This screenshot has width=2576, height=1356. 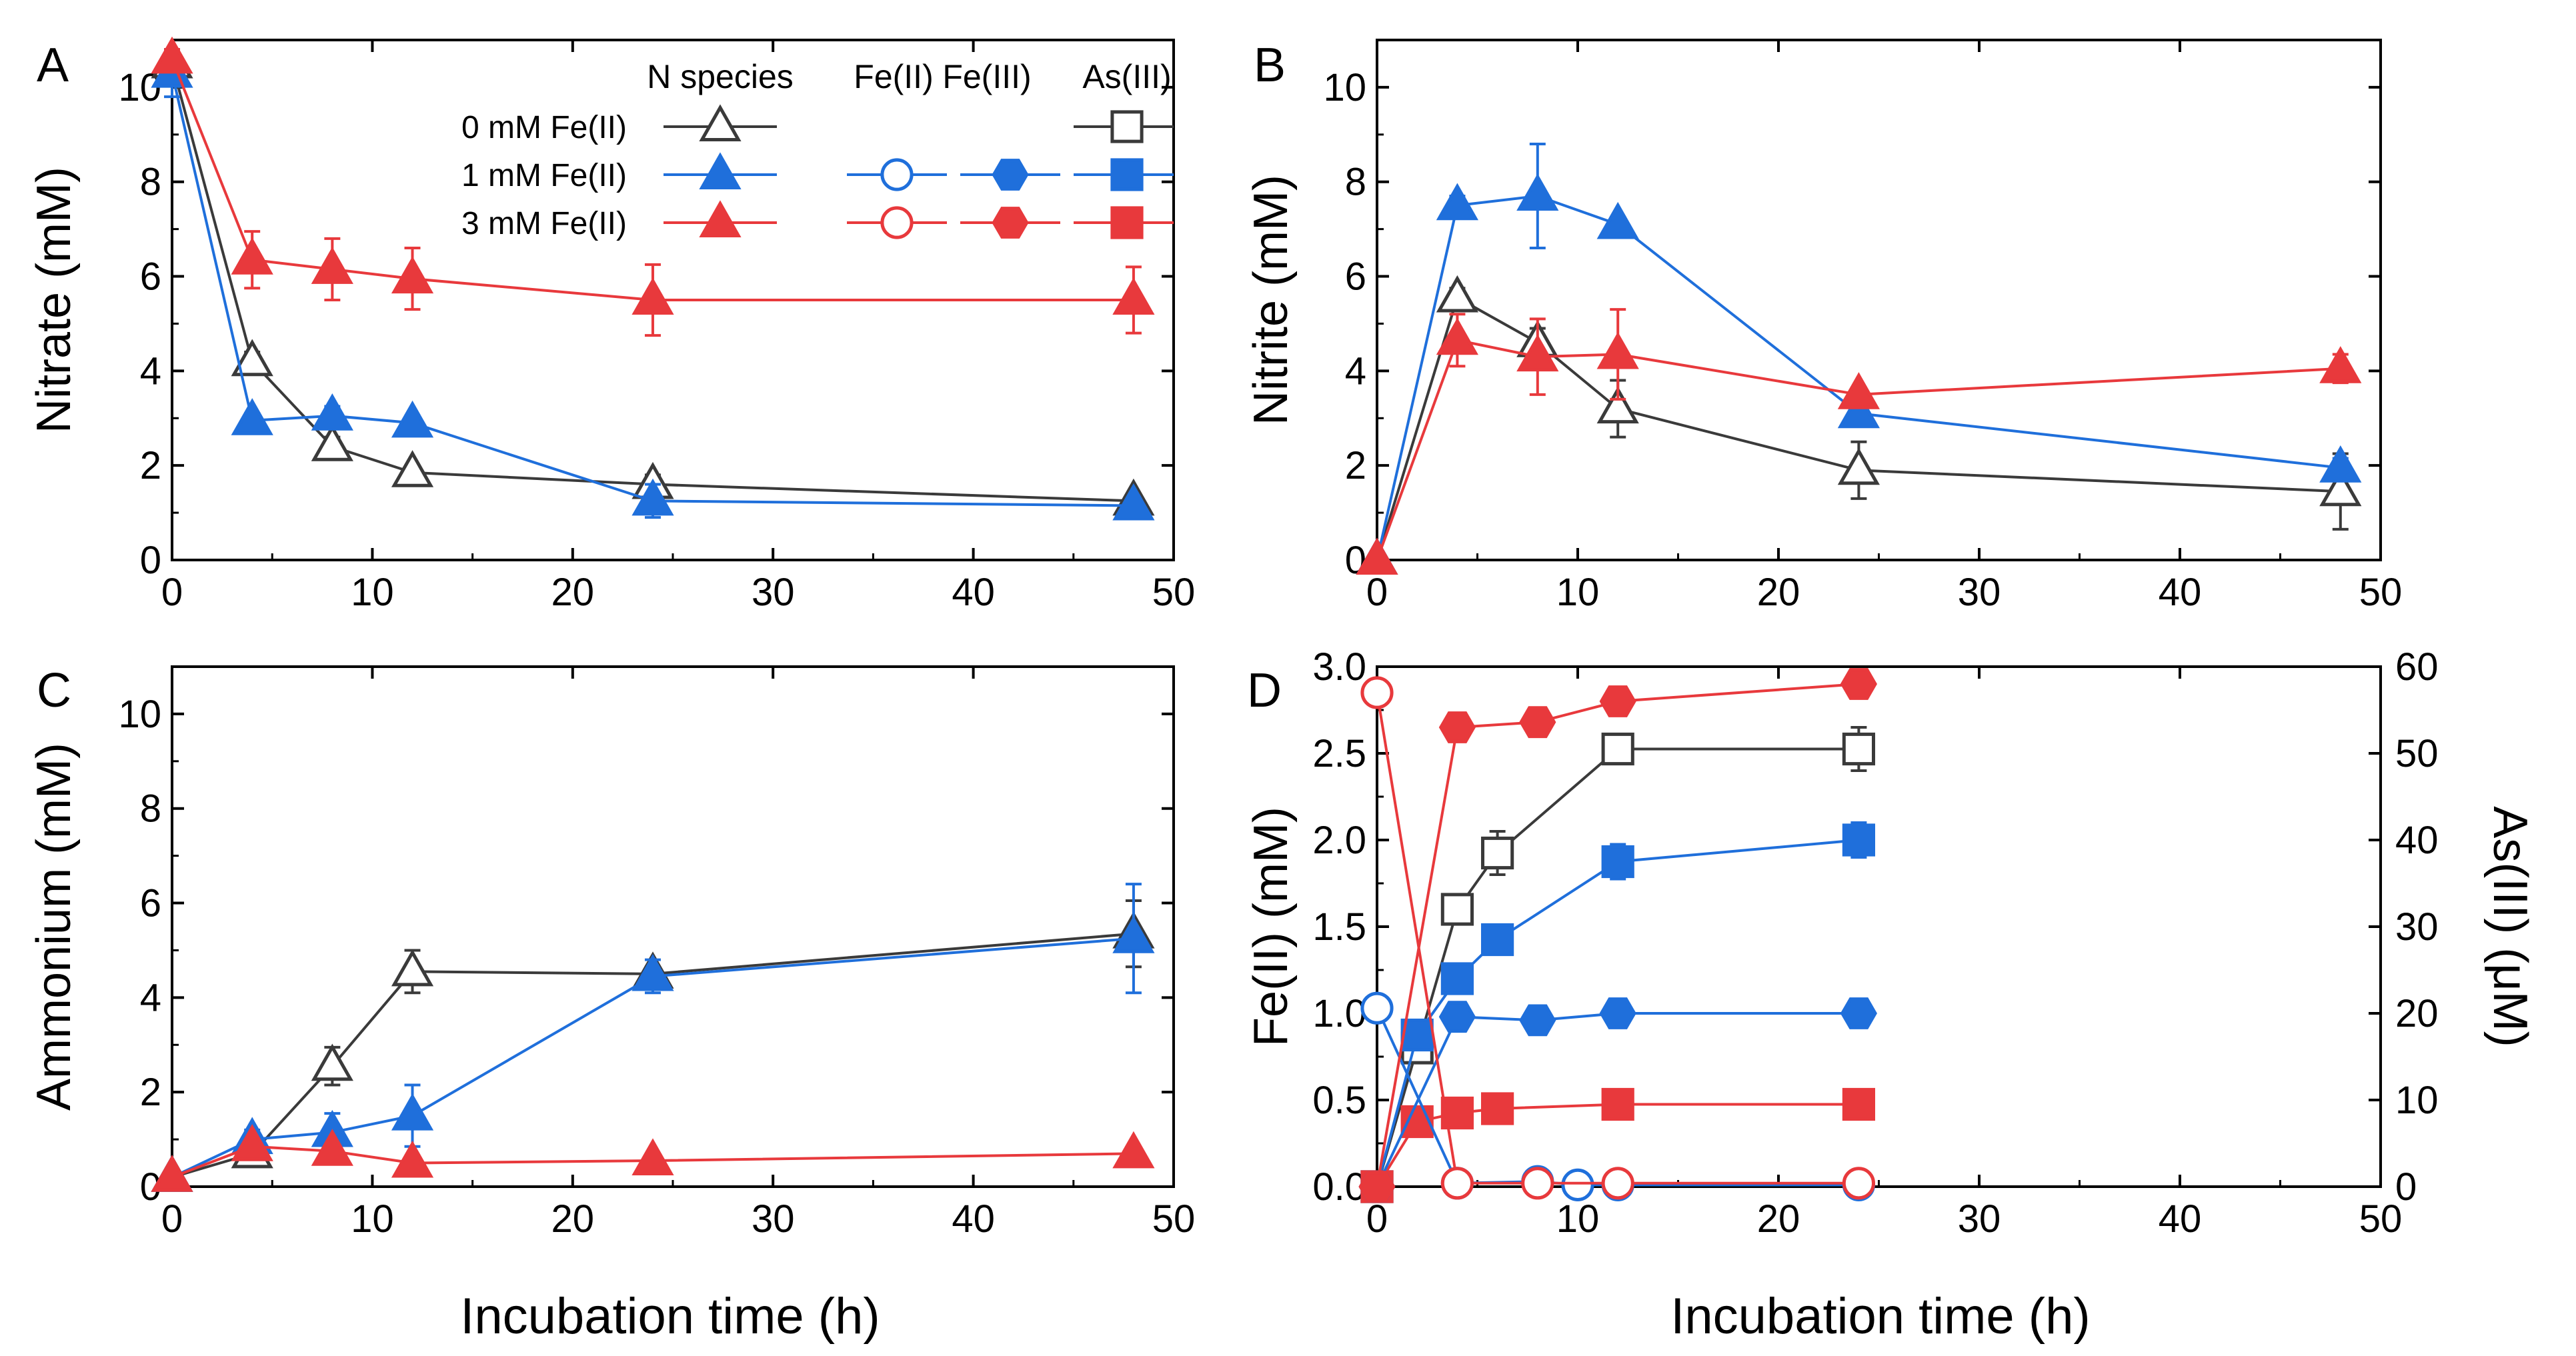 What do you see at coordinates (544, 175) in the screenshot?
I see `legend-row-label: 1 mM Fe(II)` at bounding box center [544, 175].